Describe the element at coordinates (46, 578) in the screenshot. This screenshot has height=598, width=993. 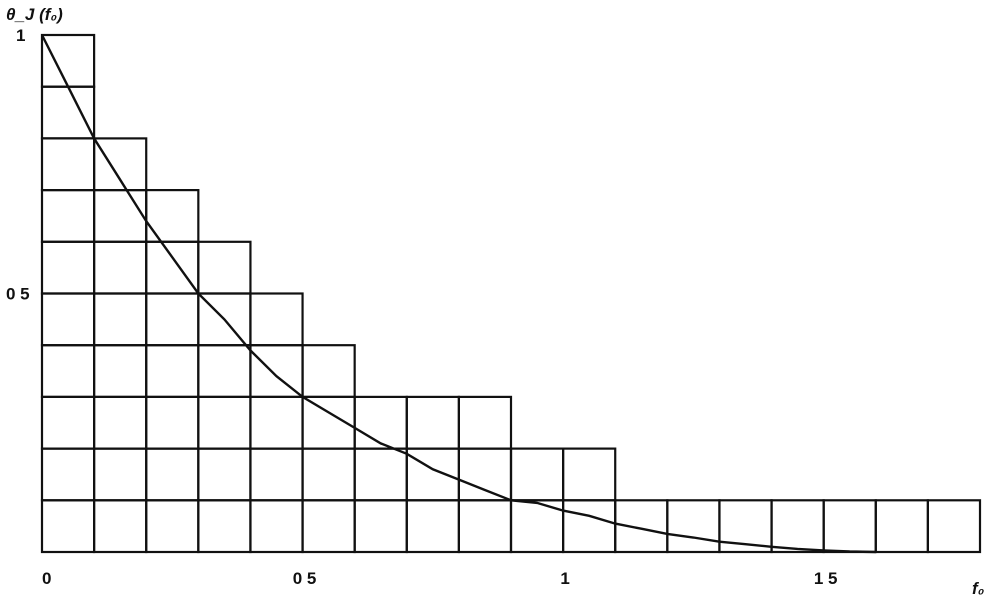
I see `x-tick-label-0: 0` at that location.